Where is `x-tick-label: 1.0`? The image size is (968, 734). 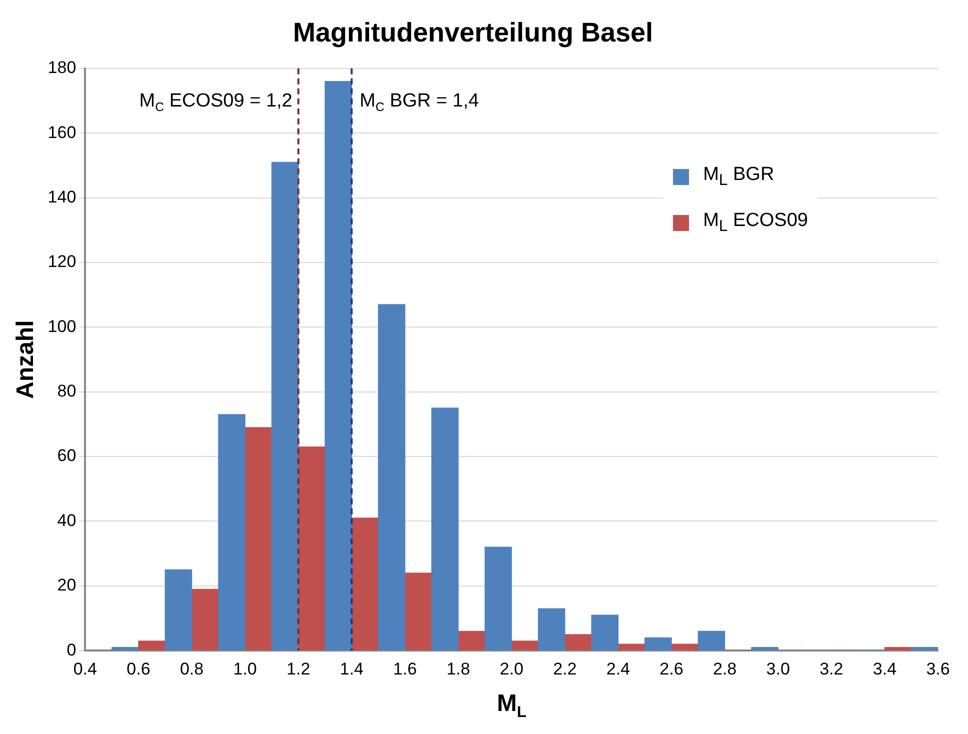 x-tick-label: 1.0 is located at coordinates (245, 668).